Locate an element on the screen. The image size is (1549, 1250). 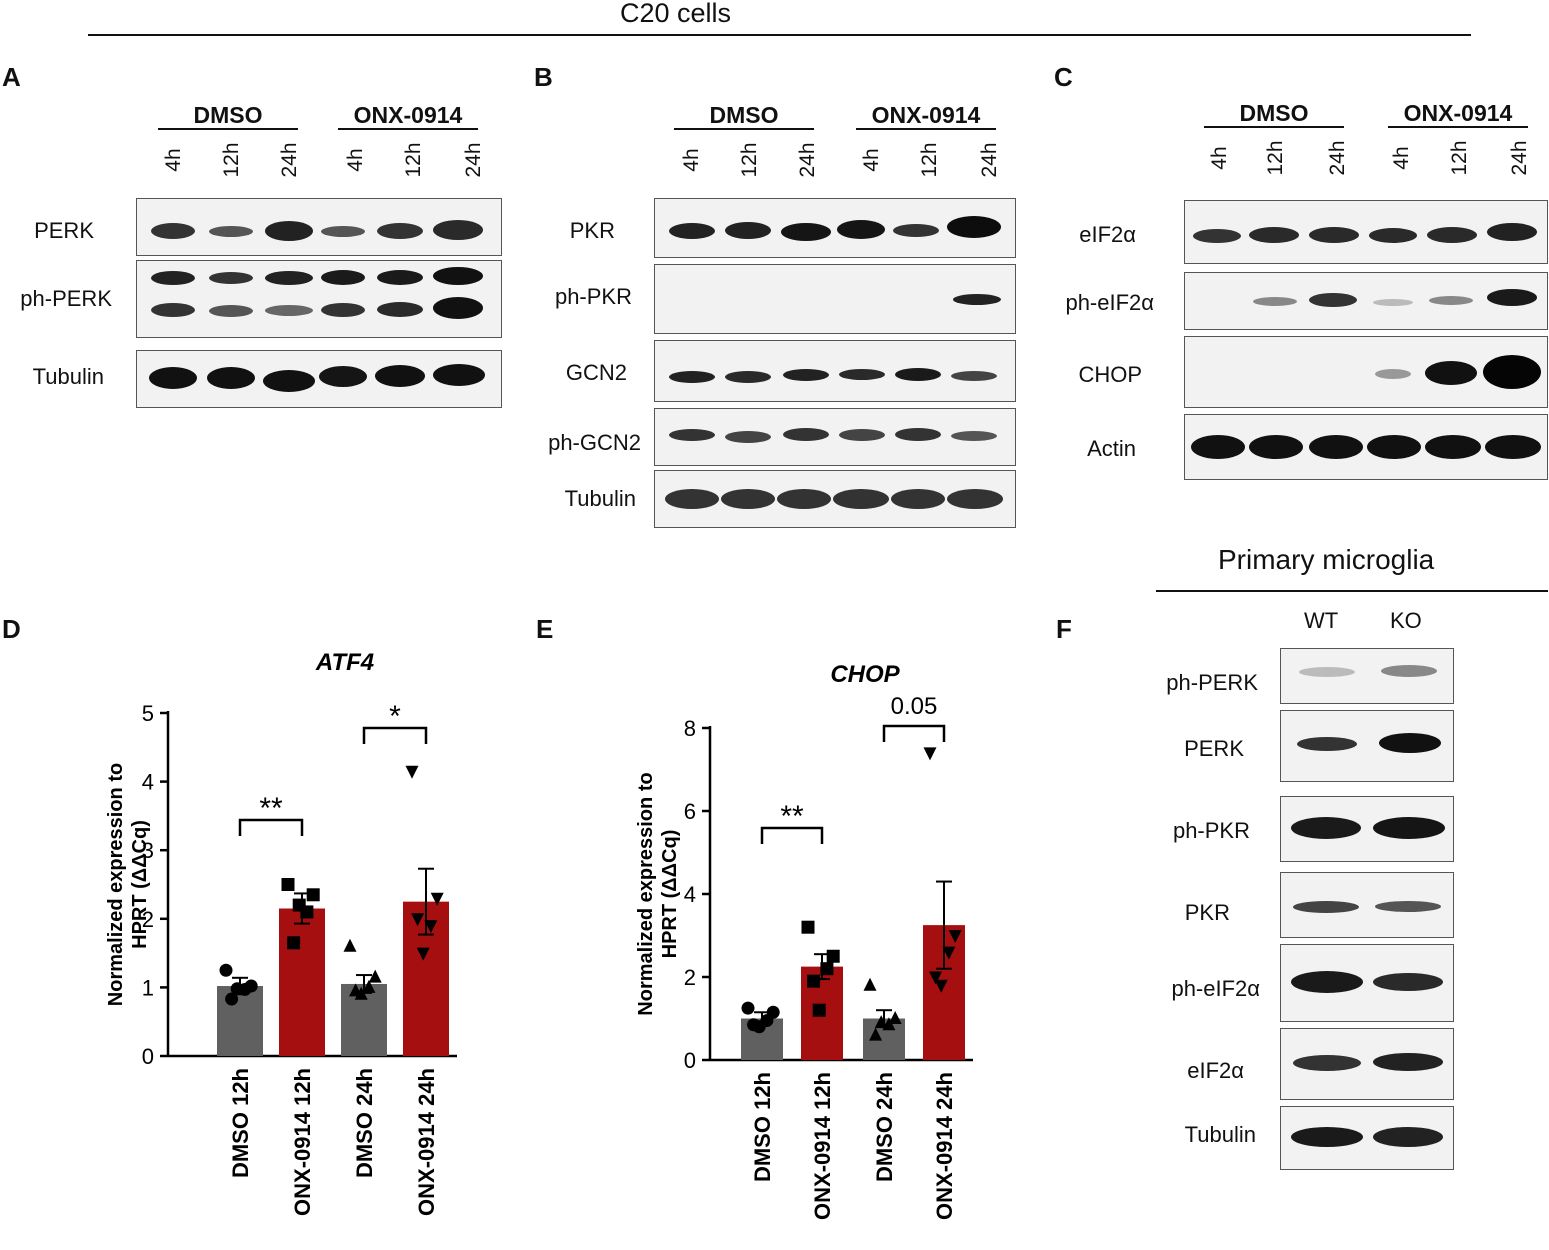
significance-label: * is located at coordinates (395, 716).